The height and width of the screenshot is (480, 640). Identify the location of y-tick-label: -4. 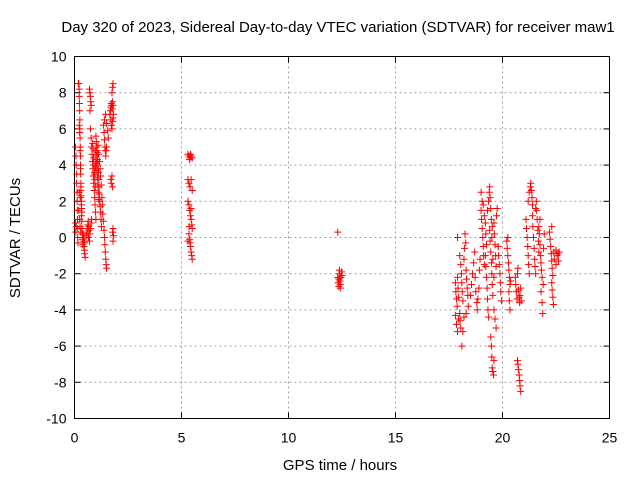
(60, 310).